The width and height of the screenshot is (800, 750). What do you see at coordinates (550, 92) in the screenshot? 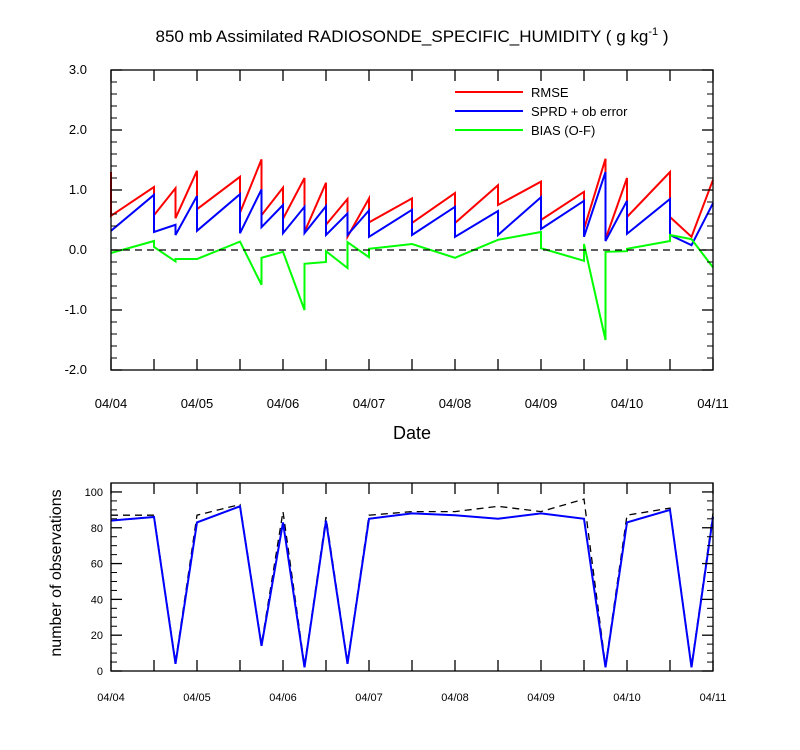
I see `legend-label-rmse: RMSE` at bounding box center [550, 92].